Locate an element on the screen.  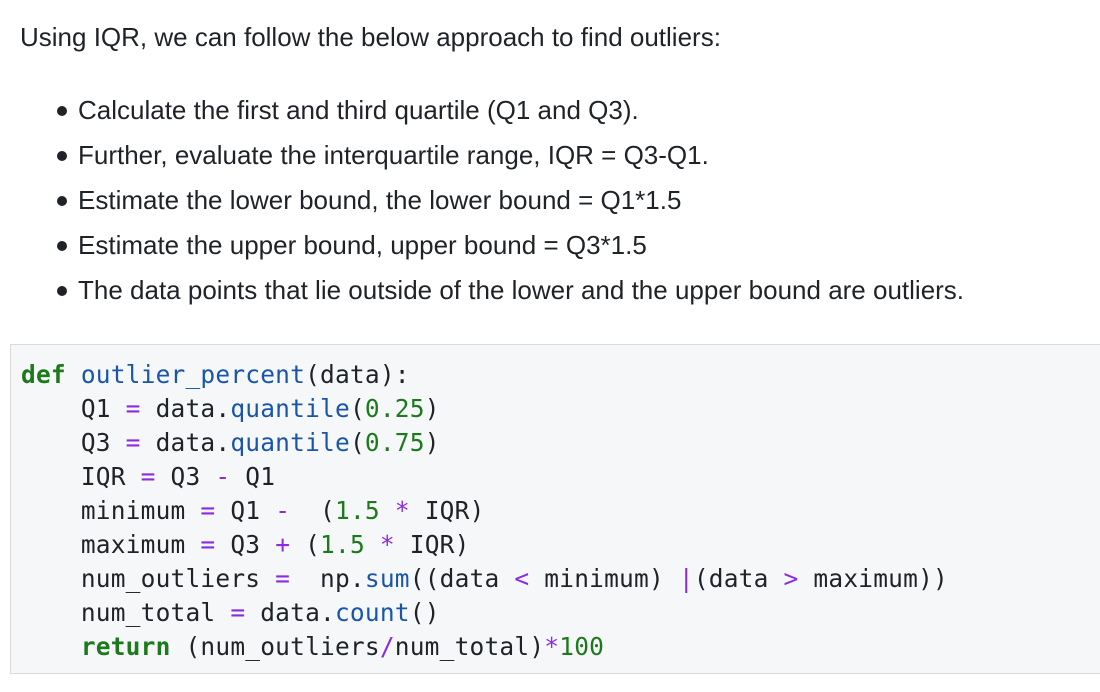
code-number: 0.75 is located at coordinates (394, 442).